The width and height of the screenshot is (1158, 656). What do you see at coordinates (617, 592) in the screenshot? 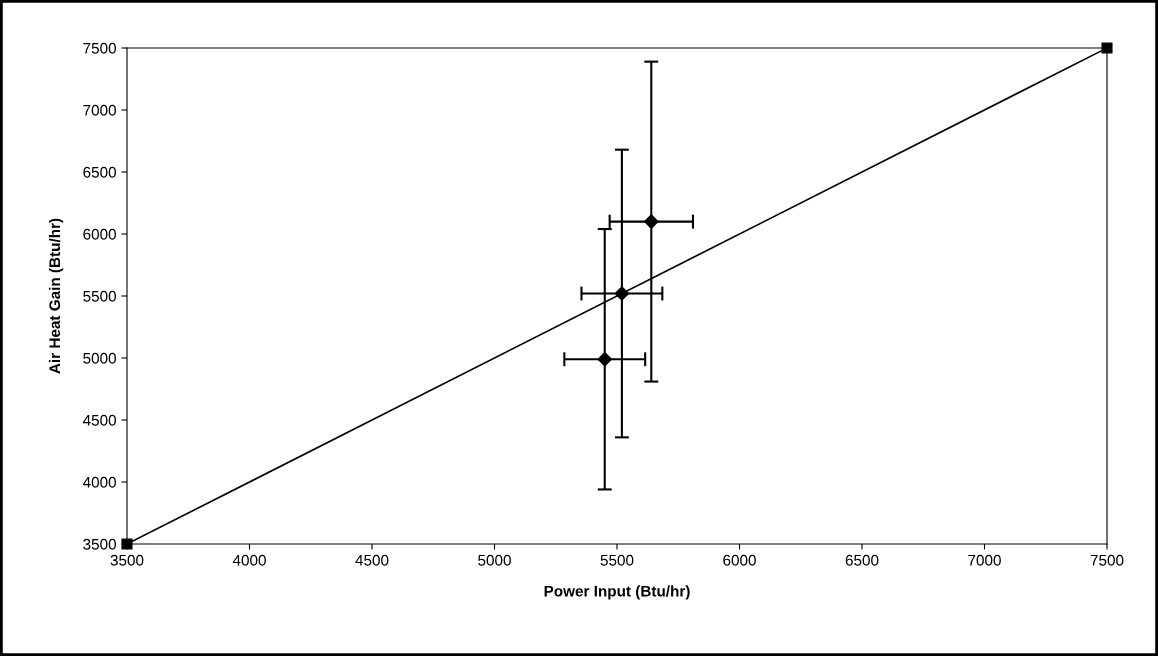
I see `x-axis-title: Power Input (Btu/hr)` at bounding box center [617, 592].